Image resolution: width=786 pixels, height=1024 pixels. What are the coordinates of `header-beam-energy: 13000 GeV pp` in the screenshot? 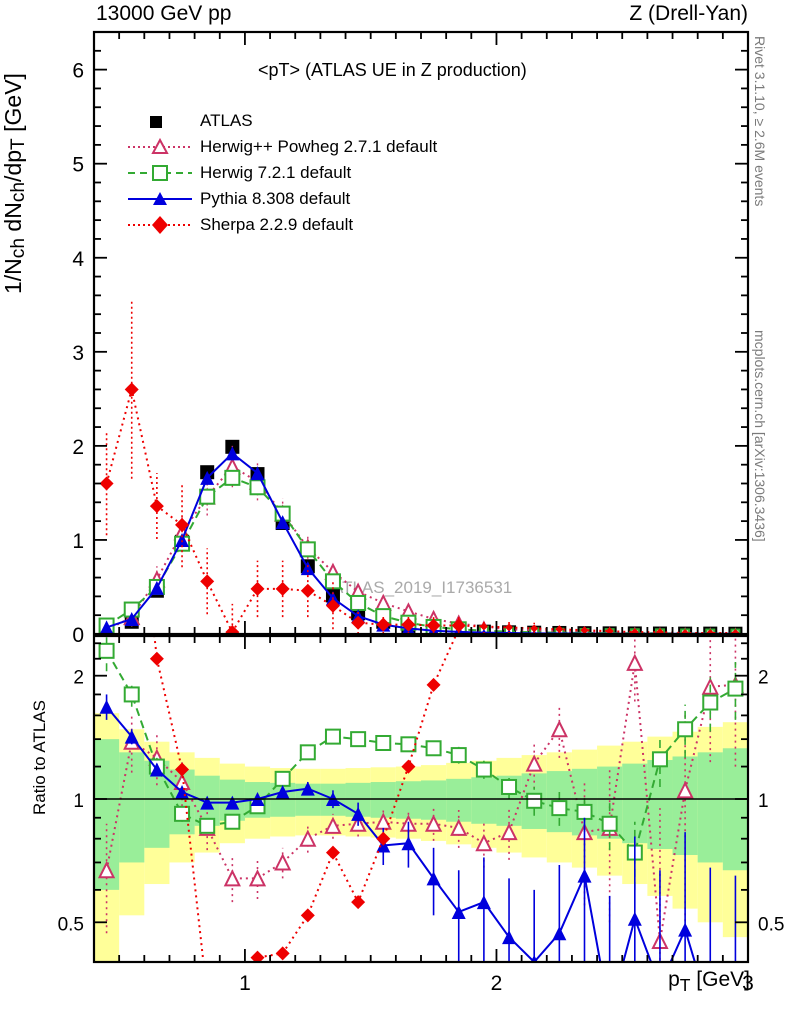 It's located at (164, 13).